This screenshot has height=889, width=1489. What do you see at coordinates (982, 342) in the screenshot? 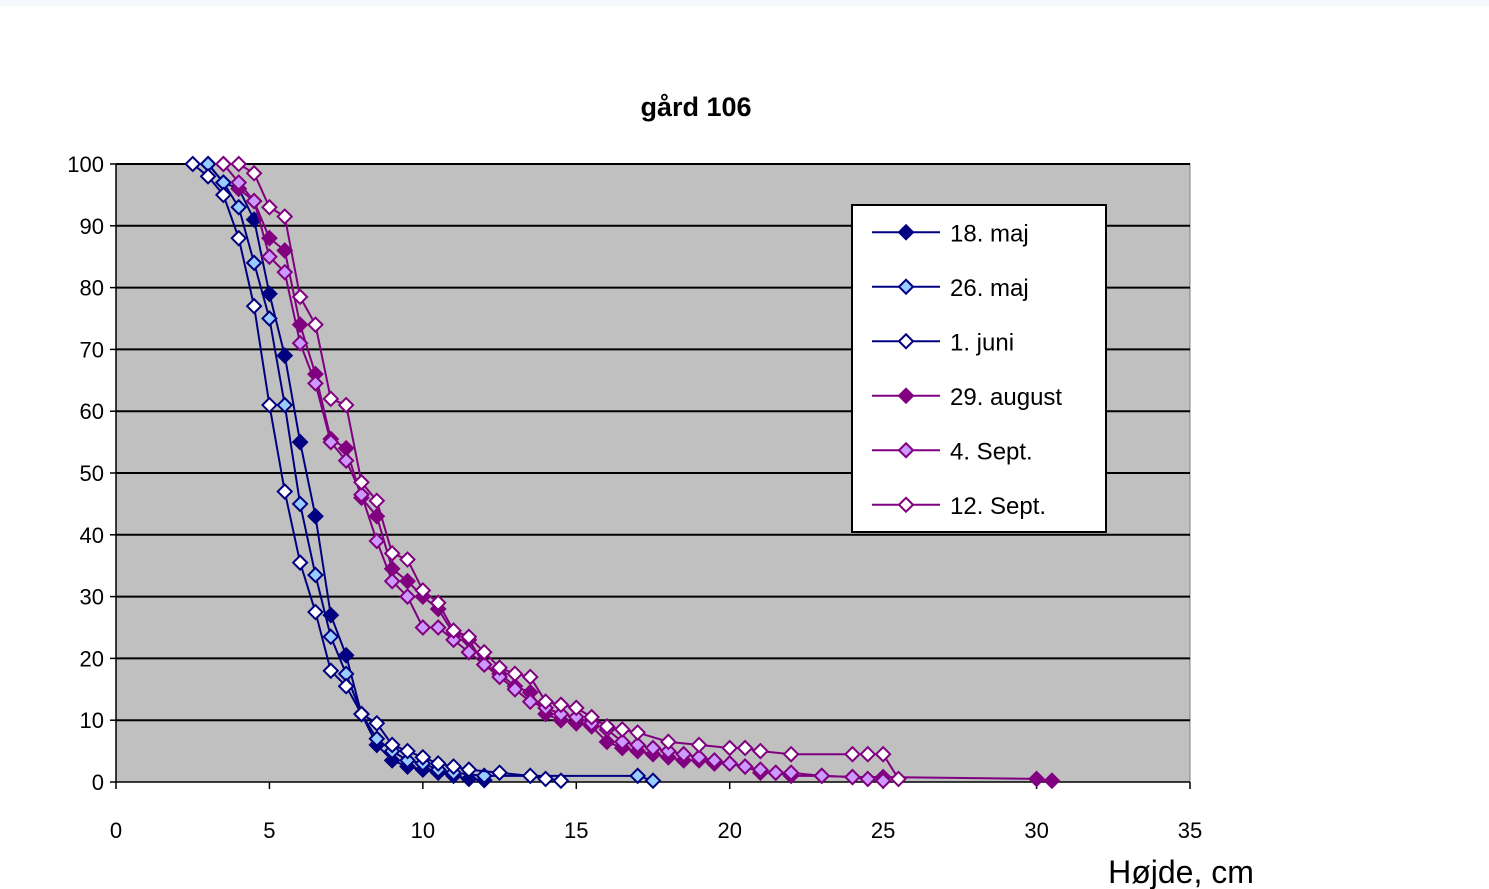
I see `legend-label: 1. juni` at bounding box center [982, 342].